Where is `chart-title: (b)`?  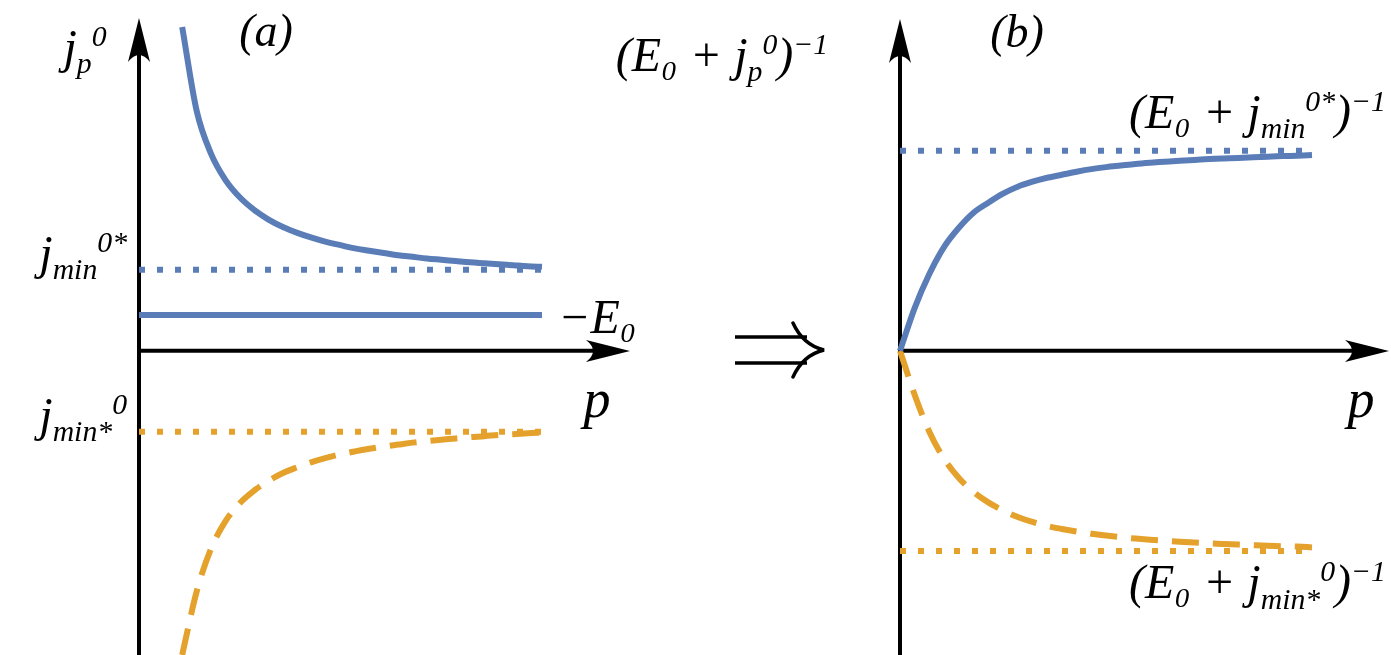
chart-title: (b) is located at coordinates (1017, 31).